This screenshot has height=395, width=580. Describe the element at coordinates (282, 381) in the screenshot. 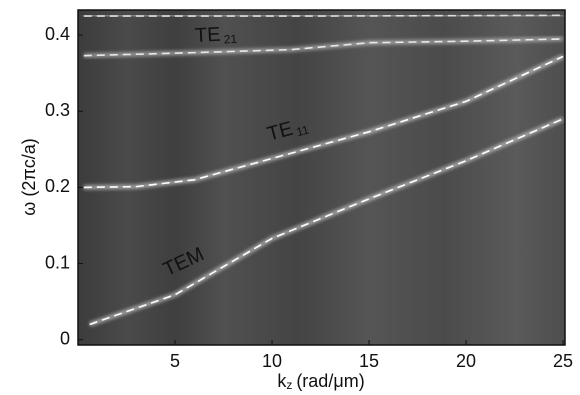

I see `x-label-main: k` at that location.